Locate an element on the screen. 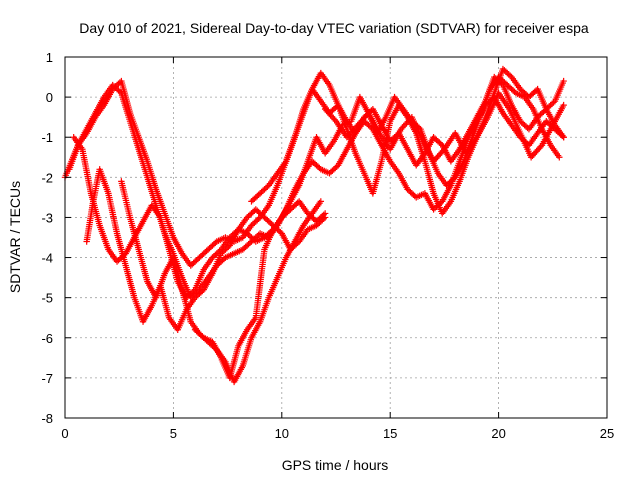 The width and height of the screenshot is (640, 480). y-tick-label: 1 is located at coordinates (49, 57).